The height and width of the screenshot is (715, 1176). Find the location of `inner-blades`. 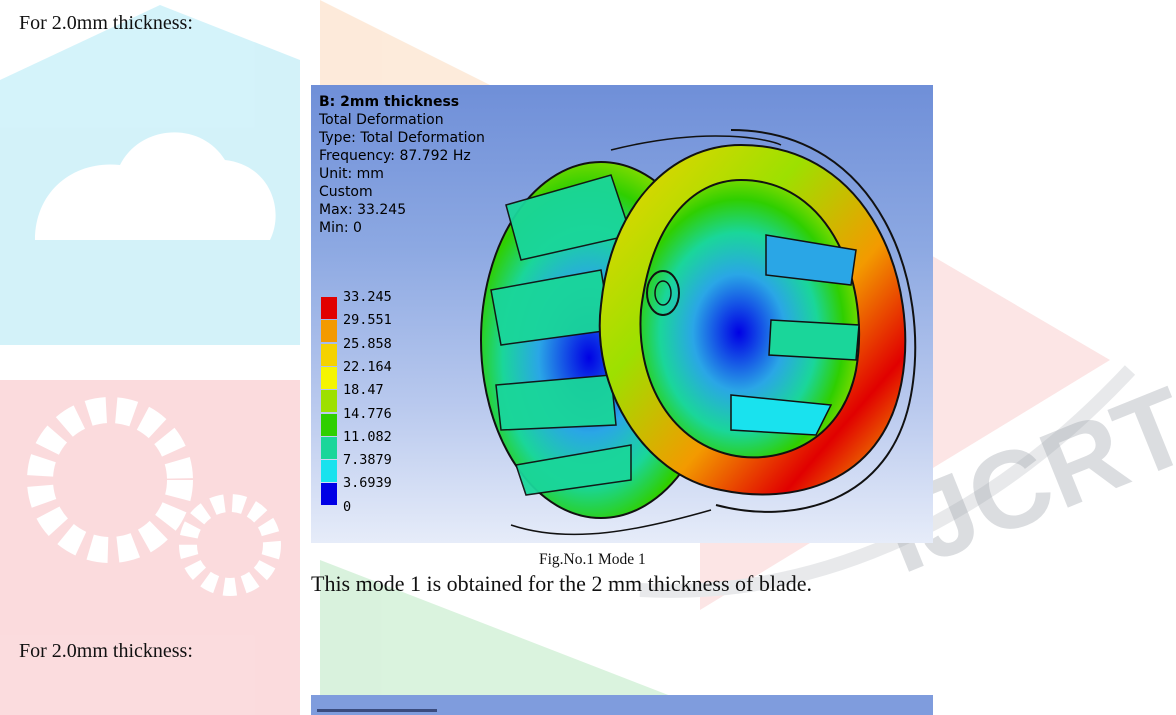

inner-blades is located at coordinates (795, 335).